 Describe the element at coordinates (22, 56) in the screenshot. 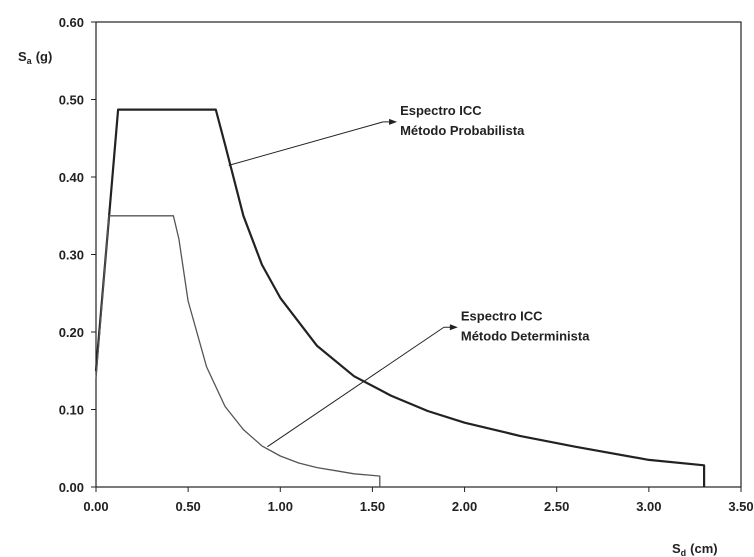

I see `y-axis-label-main: S` at that location.